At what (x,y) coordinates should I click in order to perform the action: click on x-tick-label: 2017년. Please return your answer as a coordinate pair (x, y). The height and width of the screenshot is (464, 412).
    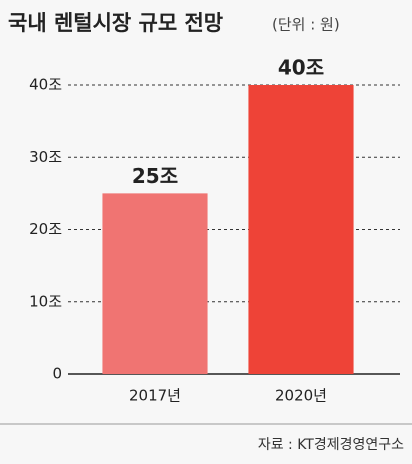
    Looking at the image, I should click on (155, 396).